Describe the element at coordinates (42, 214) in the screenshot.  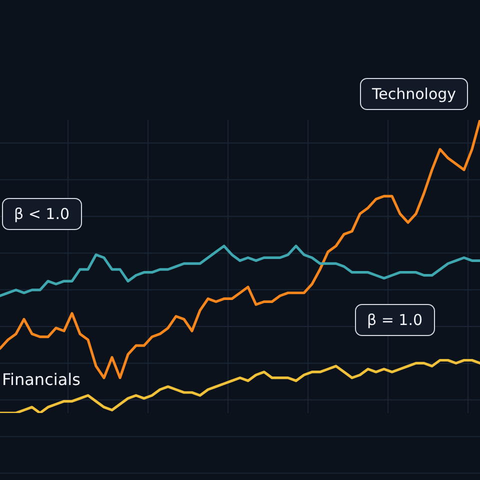
I see `text: β < 1.0` at that location.